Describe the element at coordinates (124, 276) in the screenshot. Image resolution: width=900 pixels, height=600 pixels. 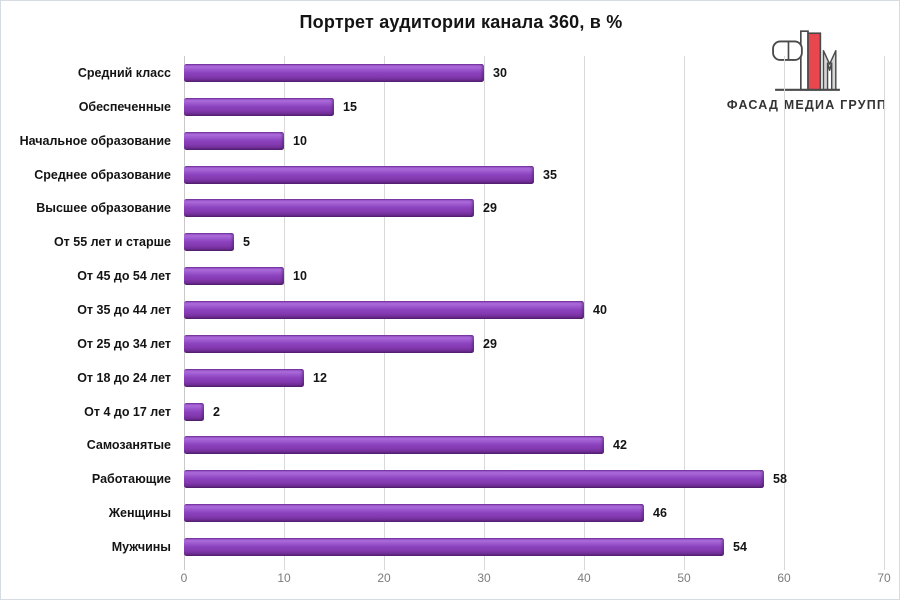
I see `category-label: От 45 до 54 лет` at that location.